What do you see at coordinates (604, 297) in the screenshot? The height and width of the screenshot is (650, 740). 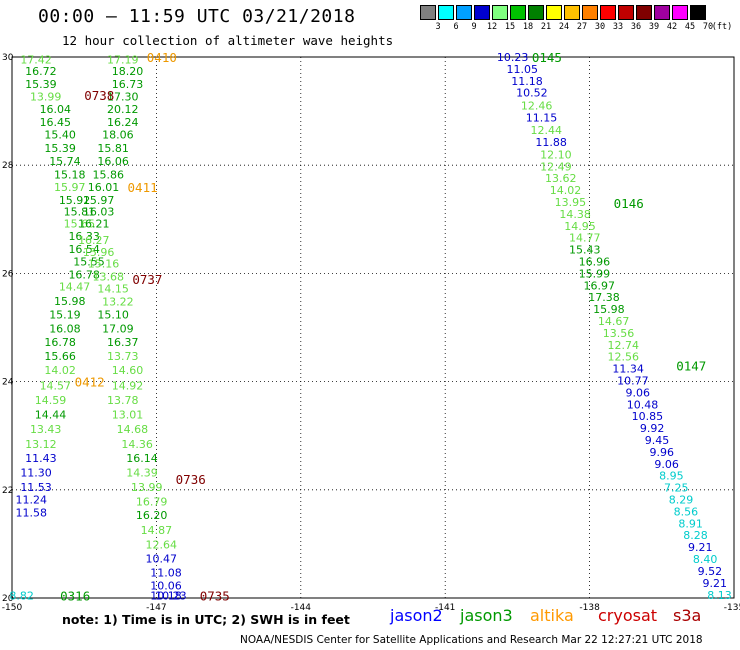 I see `wave-height-value: 17.38` at bounding box center [604, 297].